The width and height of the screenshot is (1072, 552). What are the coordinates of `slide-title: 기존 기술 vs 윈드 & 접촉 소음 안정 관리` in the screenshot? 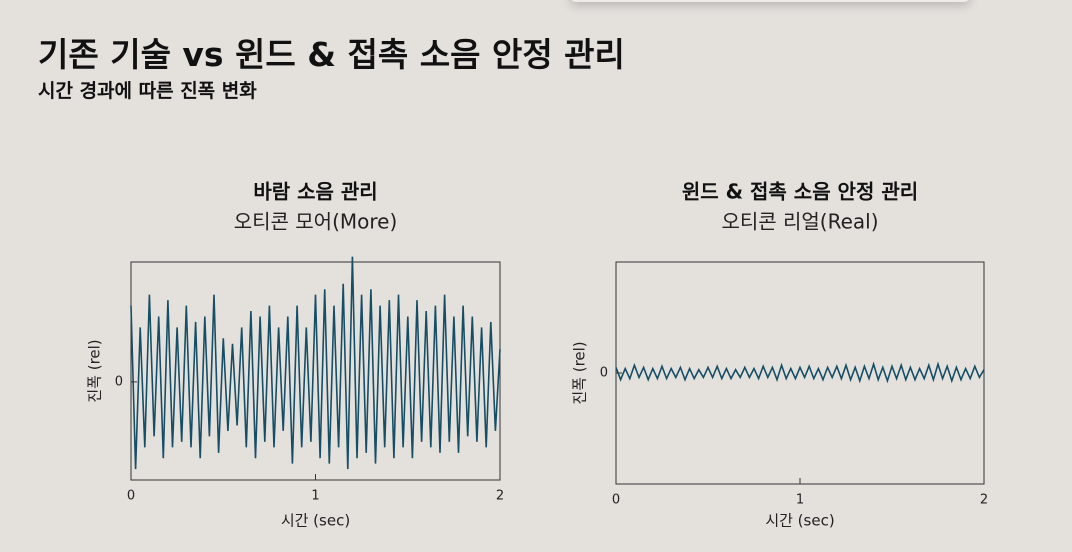 It's located at (331, 54).